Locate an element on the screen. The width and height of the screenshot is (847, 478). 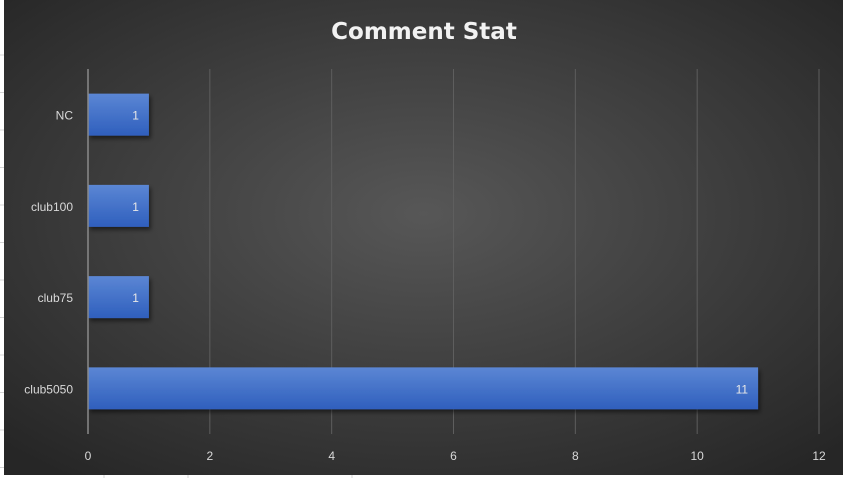
bar-club5050 is located at coordinates (423, 388).